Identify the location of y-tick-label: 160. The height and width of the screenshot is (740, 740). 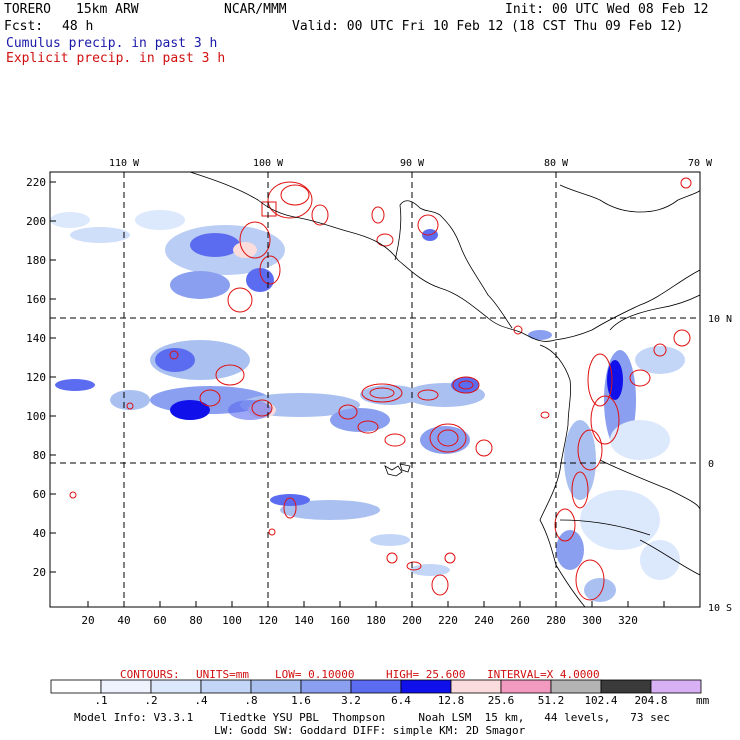
(36, 299).